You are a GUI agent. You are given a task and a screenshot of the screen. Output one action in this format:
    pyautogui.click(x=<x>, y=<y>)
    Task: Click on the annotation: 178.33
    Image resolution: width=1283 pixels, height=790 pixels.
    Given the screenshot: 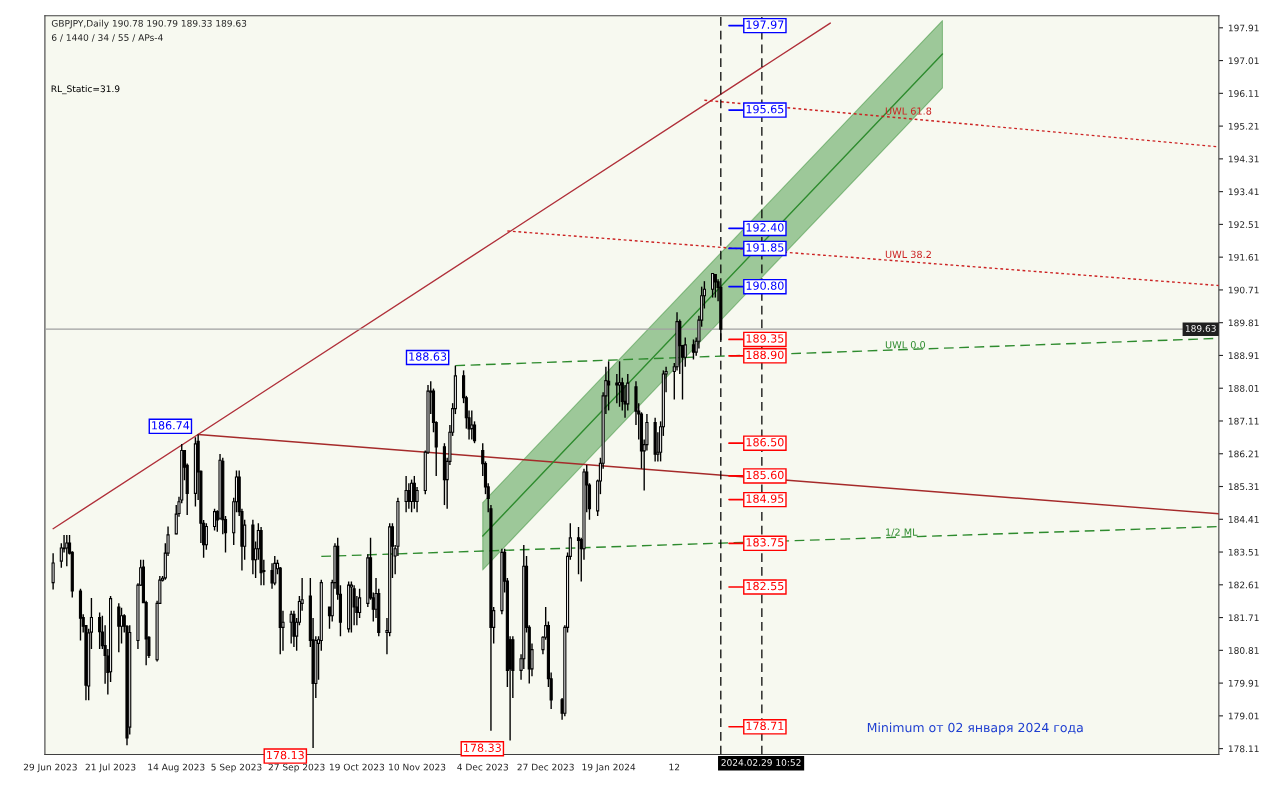 What is the action you would take?
    pyautogui.click(x=482, y=747)
    